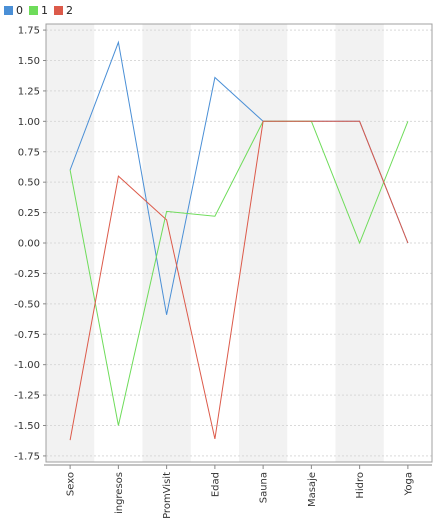  Describe the element at coordinates (312, 489) in the screenshot. I see `x-tick-label: Masaje` at that location.